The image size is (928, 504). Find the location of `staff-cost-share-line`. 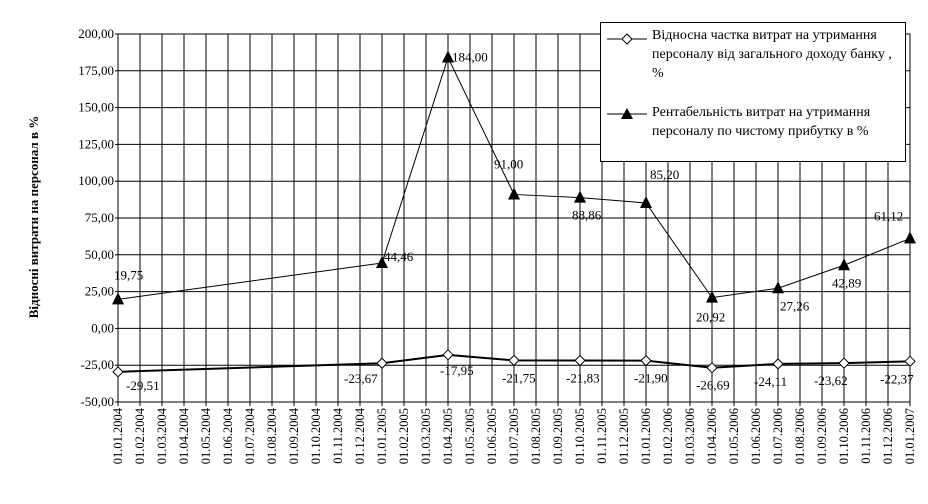

staff-cost-share-line is located at coordinates (514, 363).